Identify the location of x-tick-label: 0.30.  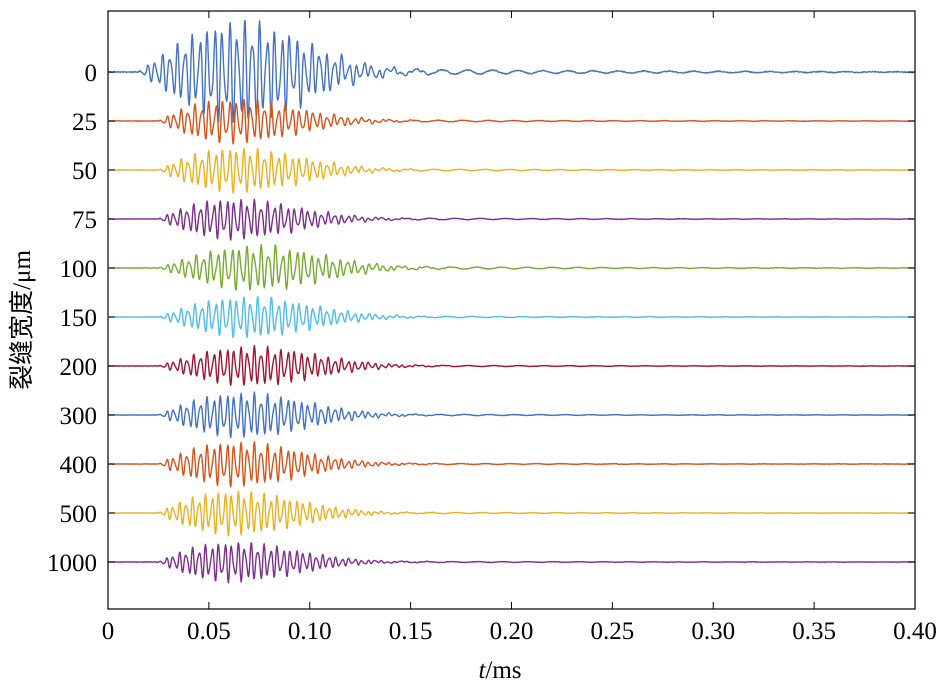
(713, 631).